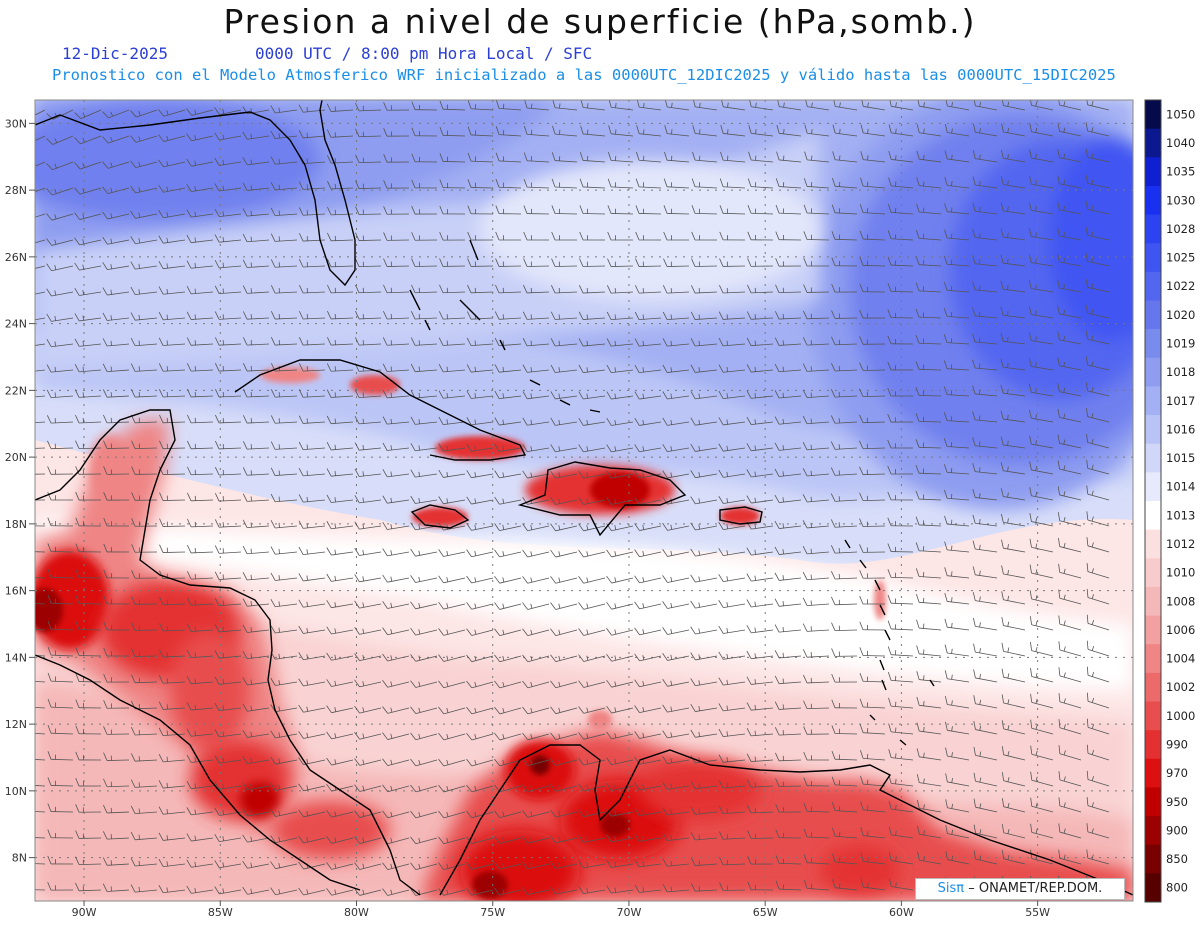 The width and height of the screenshot is (1200, 927). What do you see at coordinates (19, 858) in the screenshot?
I see `lat-tick-label: 8N` at bounding box center [19, 858].